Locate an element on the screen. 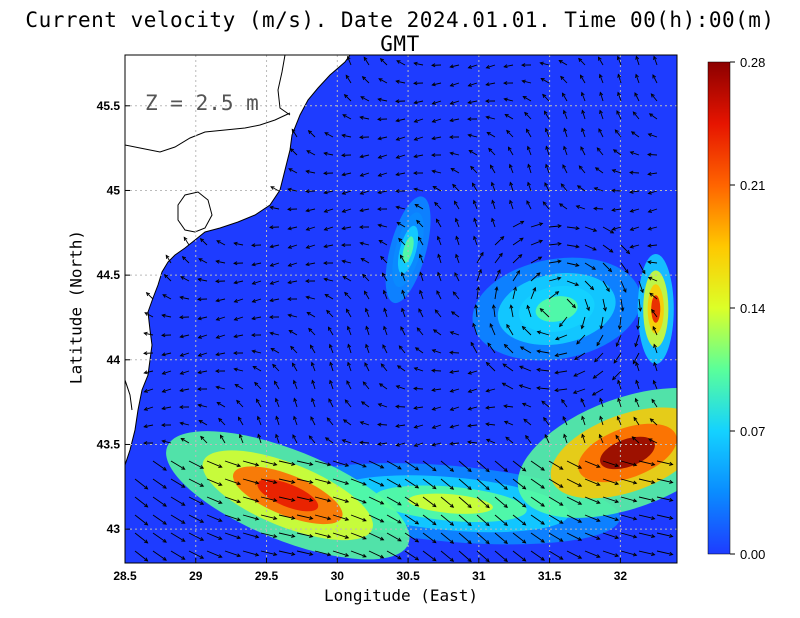 This screenshot has height=618, width=800. colorbar is located at coordinates (719, 308).